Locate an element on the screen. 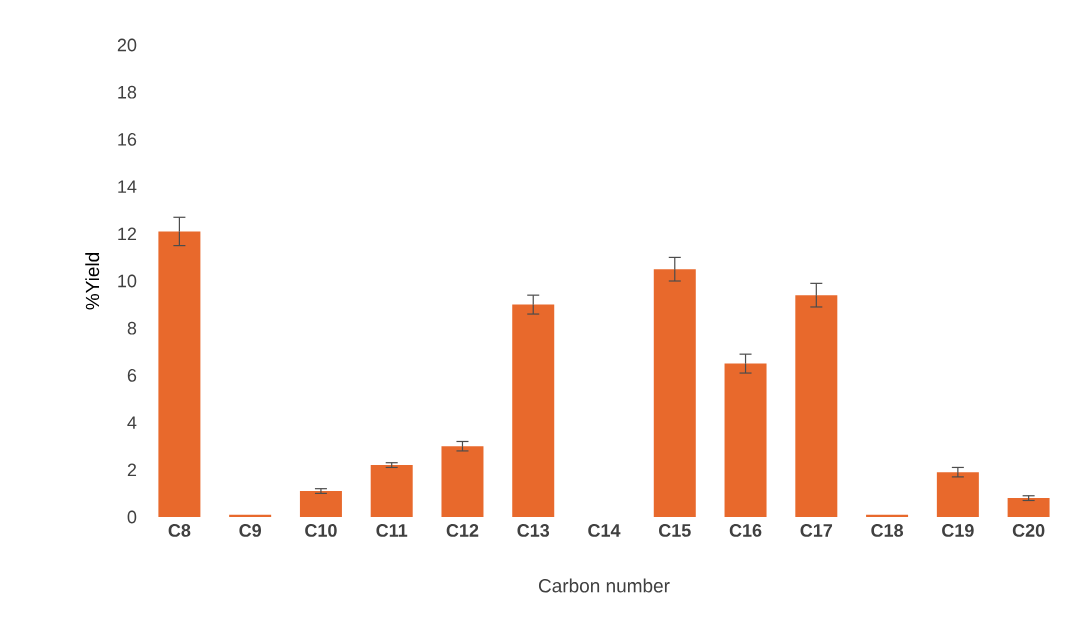  x-tick-label: C14 is located at coordinates (604, 530).